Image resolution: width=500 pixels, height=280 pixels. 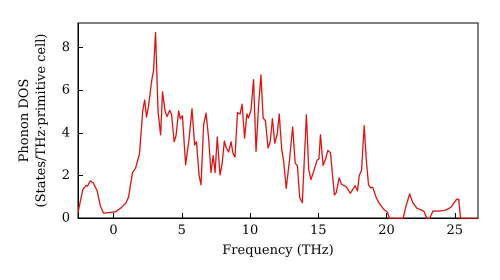 What do you see at coordinates (278, 250) in the screenshot?
I see `x-axis-title: Frequency (THz)` at bounding box center [278, 250].